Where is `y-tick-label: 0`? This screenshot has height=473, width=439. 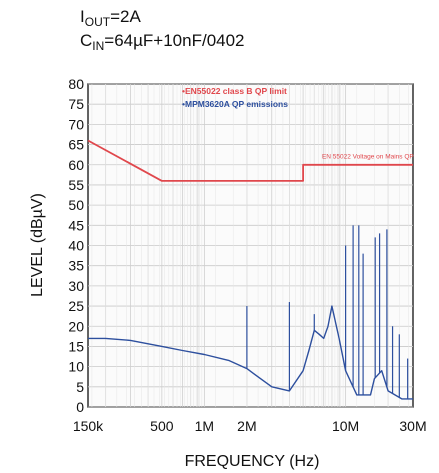
y-tick-label: 0 is located at coordinates (80, 407).